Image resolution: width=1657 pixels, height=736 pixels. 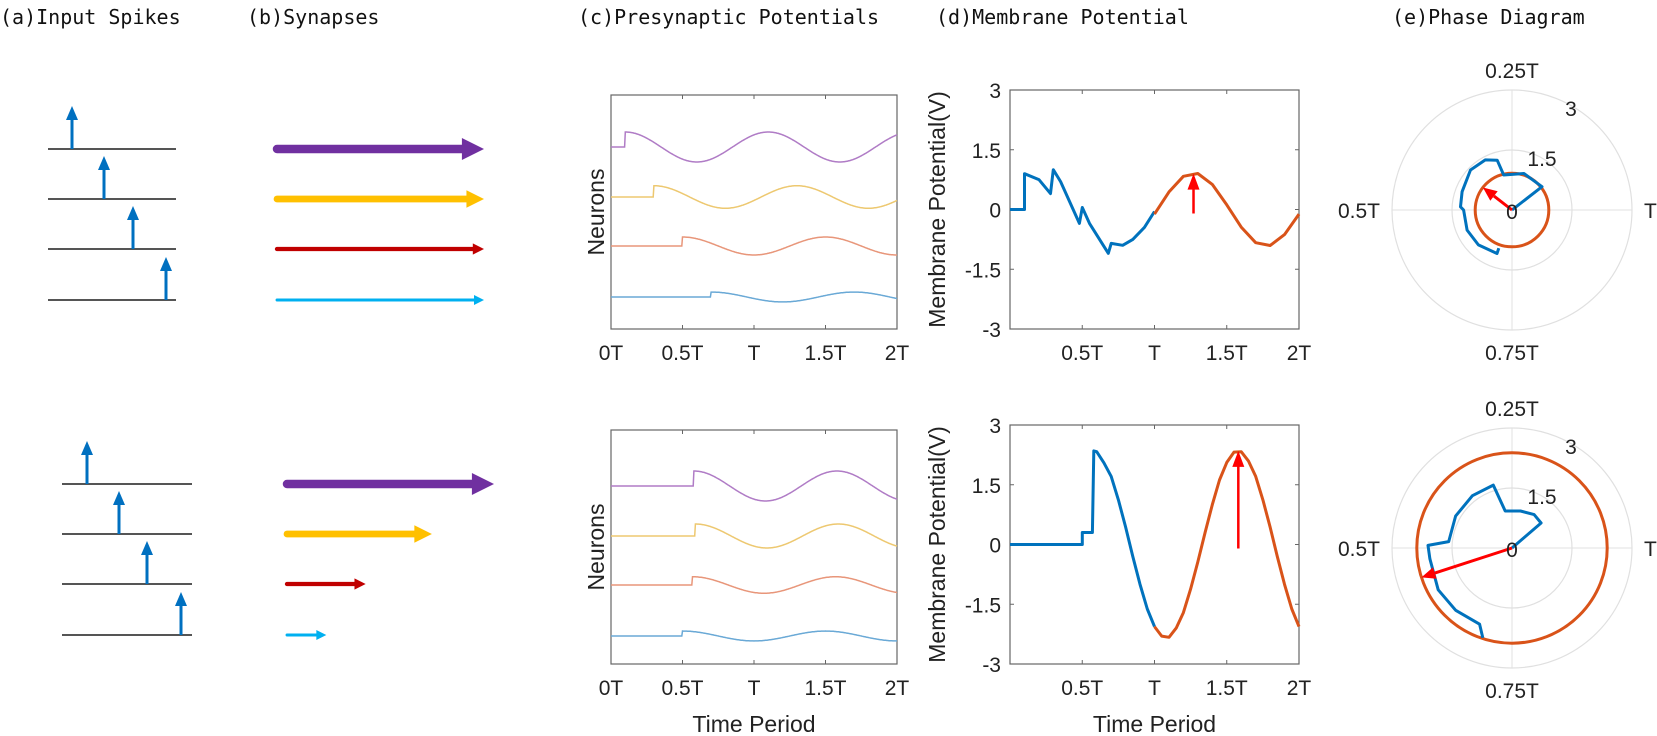 I want to click on panel-title-e: (e)Phase Diagram, so click(x=1488, y=17).